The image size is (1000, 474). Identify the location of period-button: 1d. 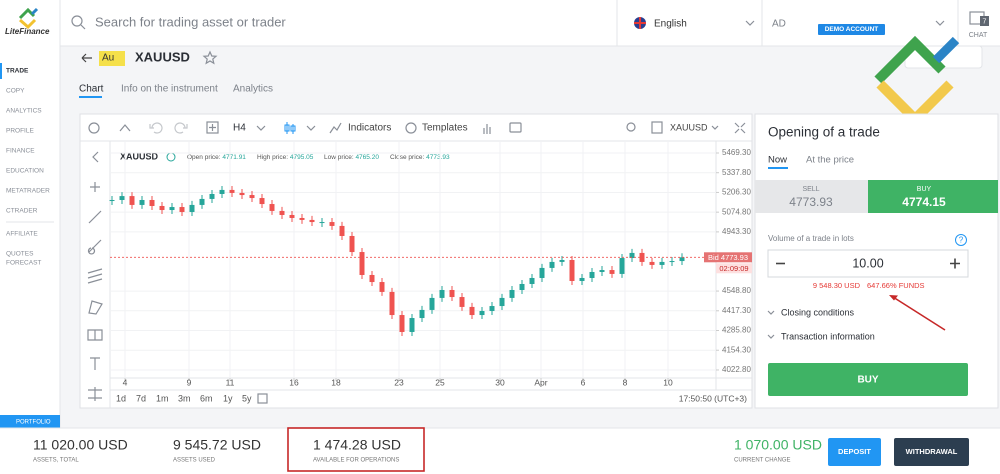
(121, 398).